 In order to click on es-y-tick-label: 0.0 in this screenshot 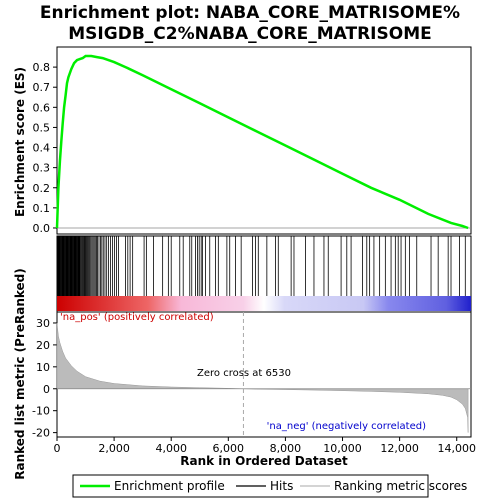, I will do `click(42, 228)`.